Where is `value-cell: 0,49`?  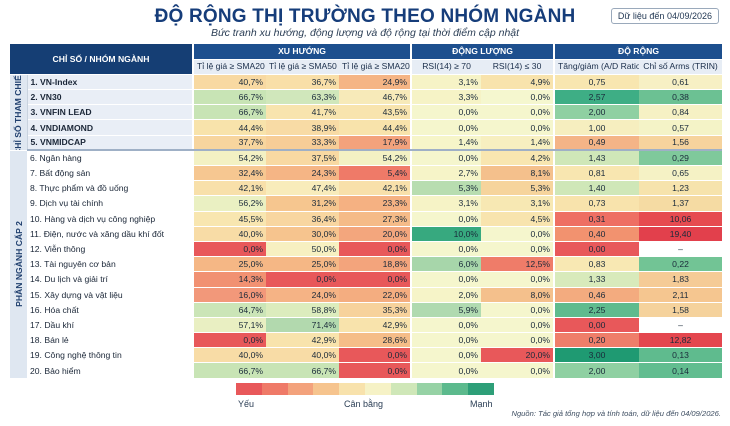 value-cell: 0,49 is located at coordinates (596, 143).